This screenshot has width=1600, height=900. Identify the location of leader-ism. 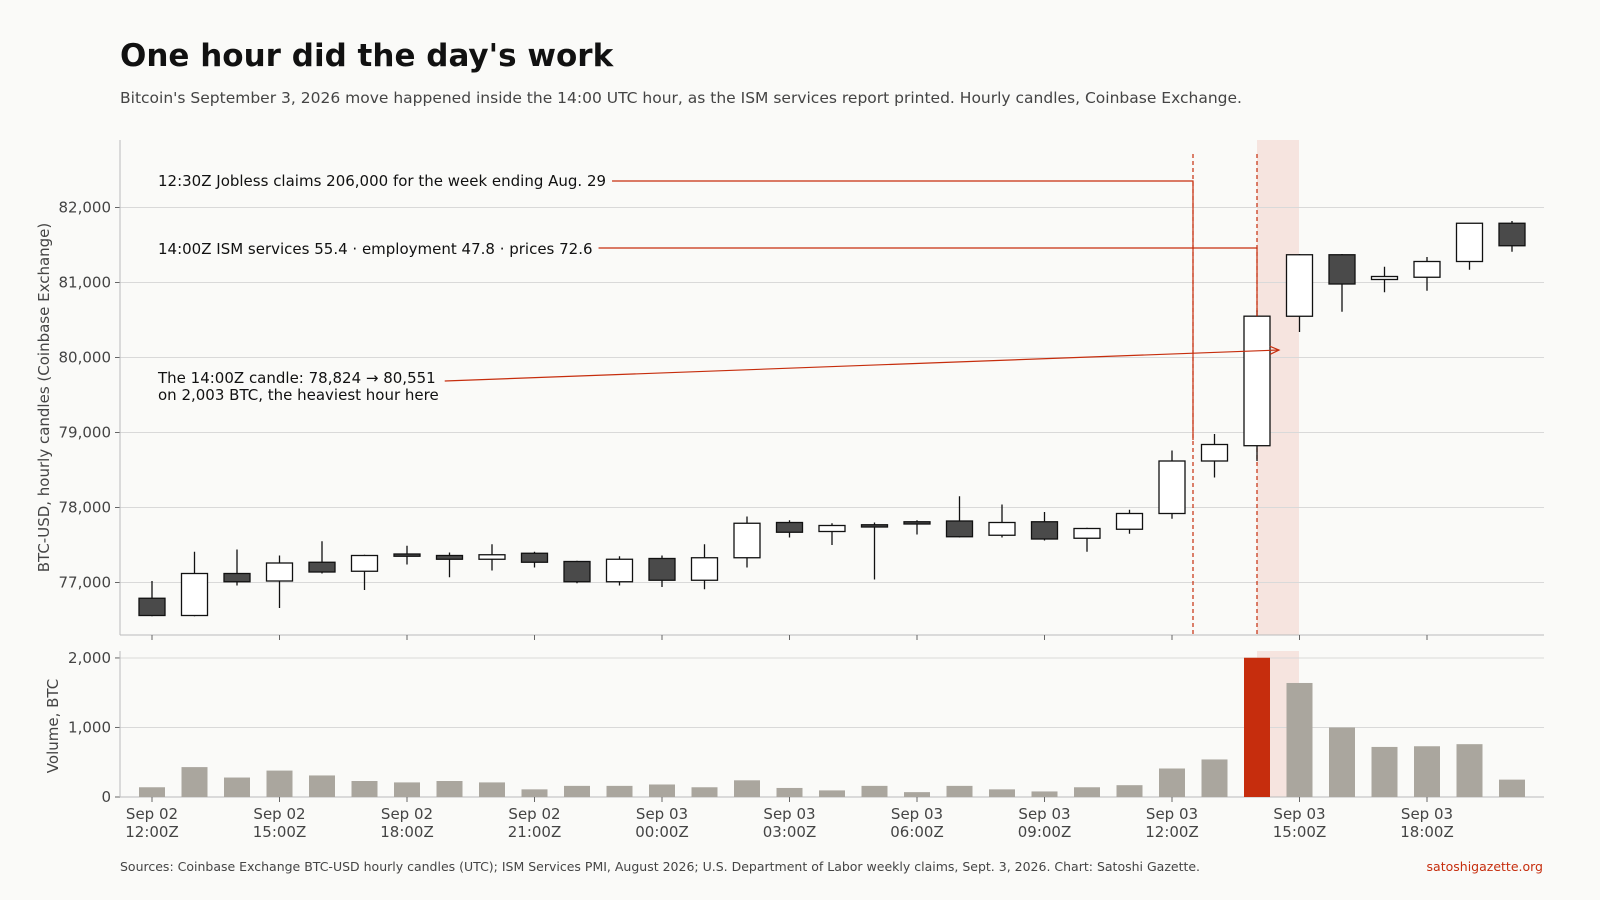
(928, 282).